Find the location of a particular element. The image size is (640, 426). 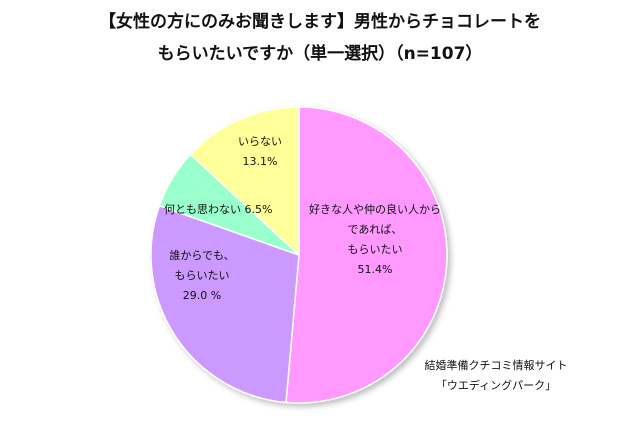

slice-label-0-line-0: 好きな人や仲の良い人から is located at coordinates (375, 209).